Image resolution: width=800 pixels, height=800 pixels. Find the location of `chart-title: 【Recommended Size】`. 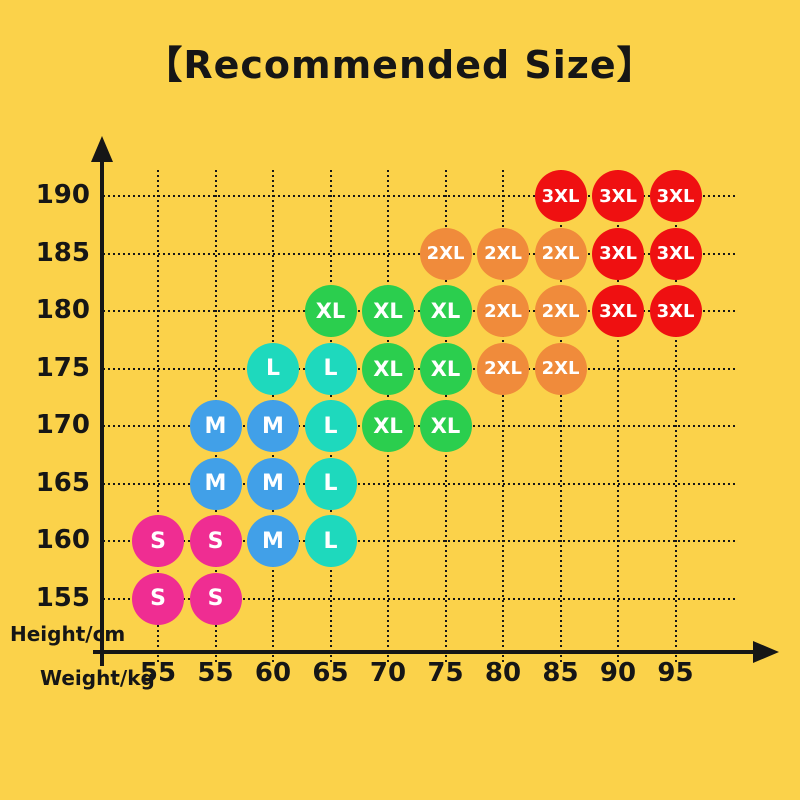

chart-title: 【Recommended Size】 is located at coordinates (400, 65).